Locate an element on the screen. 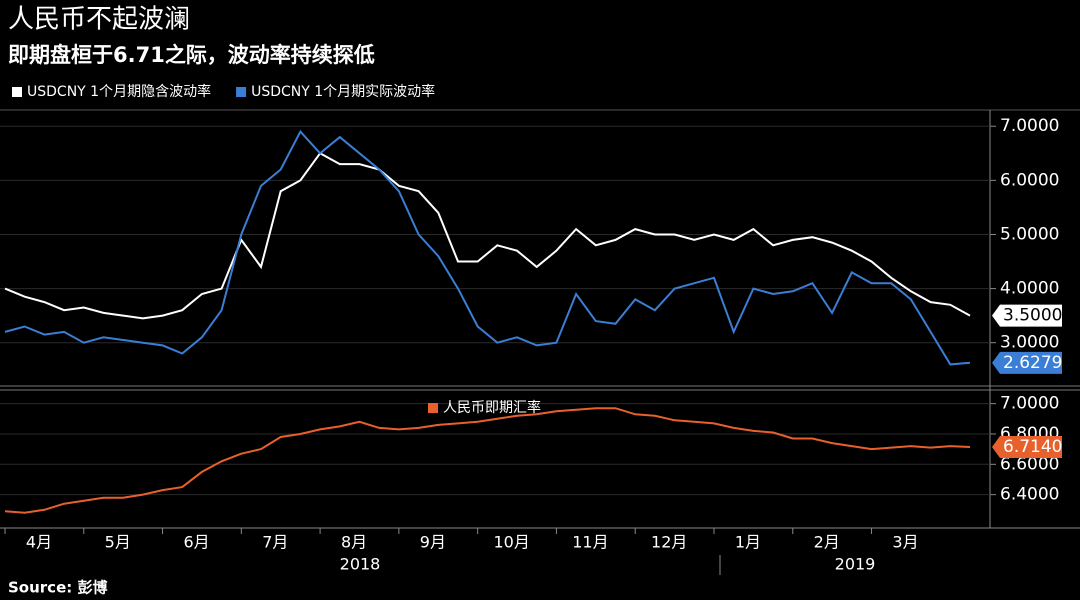  legend-label: USDCNY 1个月期实际波动率 is located at coordinates (343, 91).